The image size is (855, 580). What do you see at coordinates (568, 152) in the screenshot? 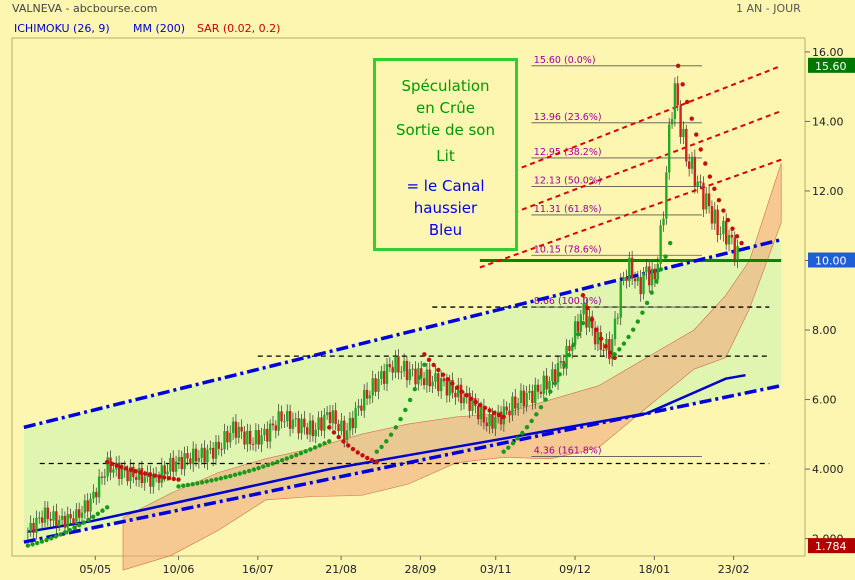
I see `fib-label-2: 12.95 (38.2%)` at bounding box center [568, 152].